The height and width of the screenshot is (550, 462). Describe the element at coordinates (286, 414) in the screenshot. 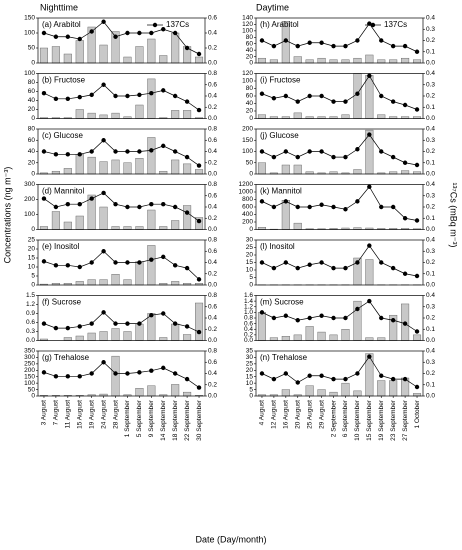

I see `x-tick-label: 16 August` at that location.